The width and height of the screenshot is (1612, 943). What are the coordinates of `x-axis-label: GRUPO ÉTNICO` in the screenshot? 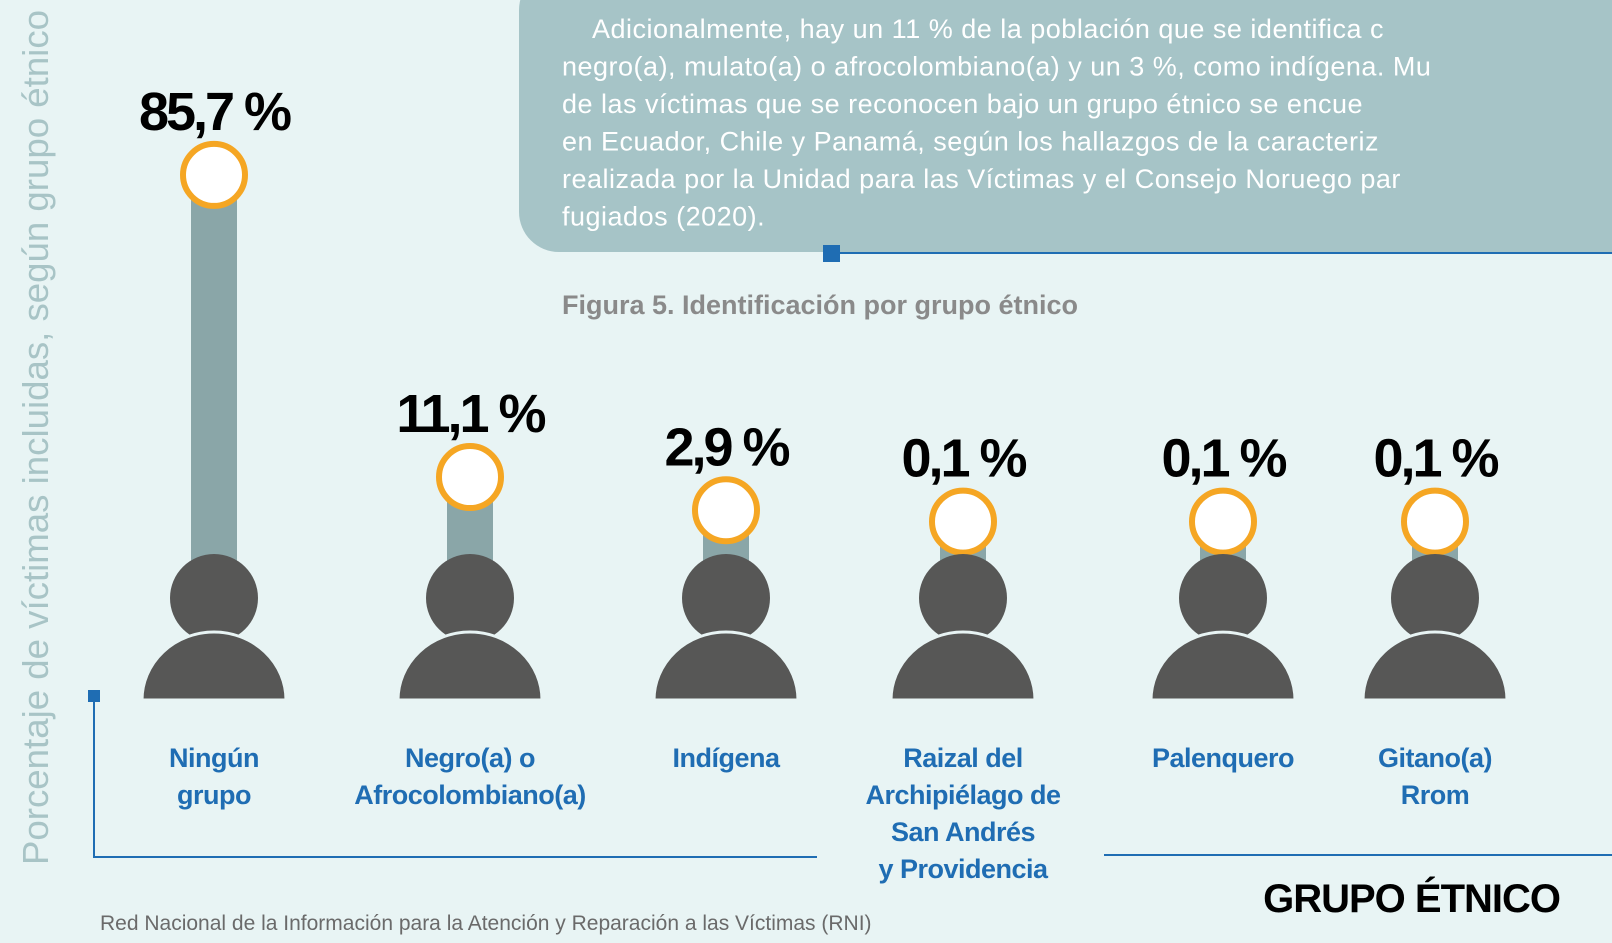 It's located at (1411, 898).